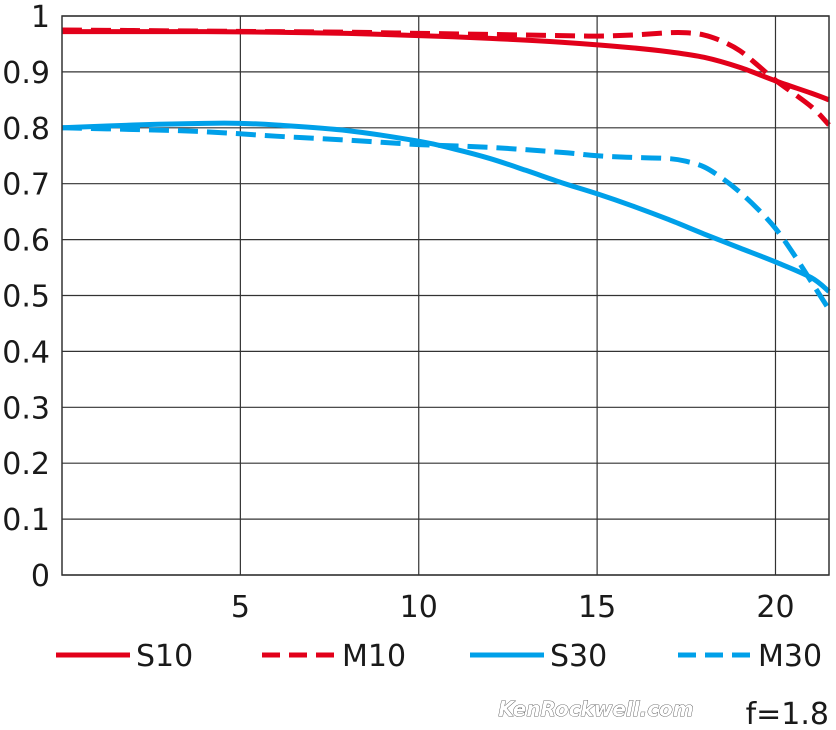 The height and width of the screenshot is (730, 836). Describe the element at coordinates (40, 17) in the screenshot. I see `y-tick-label: 1` at that location.